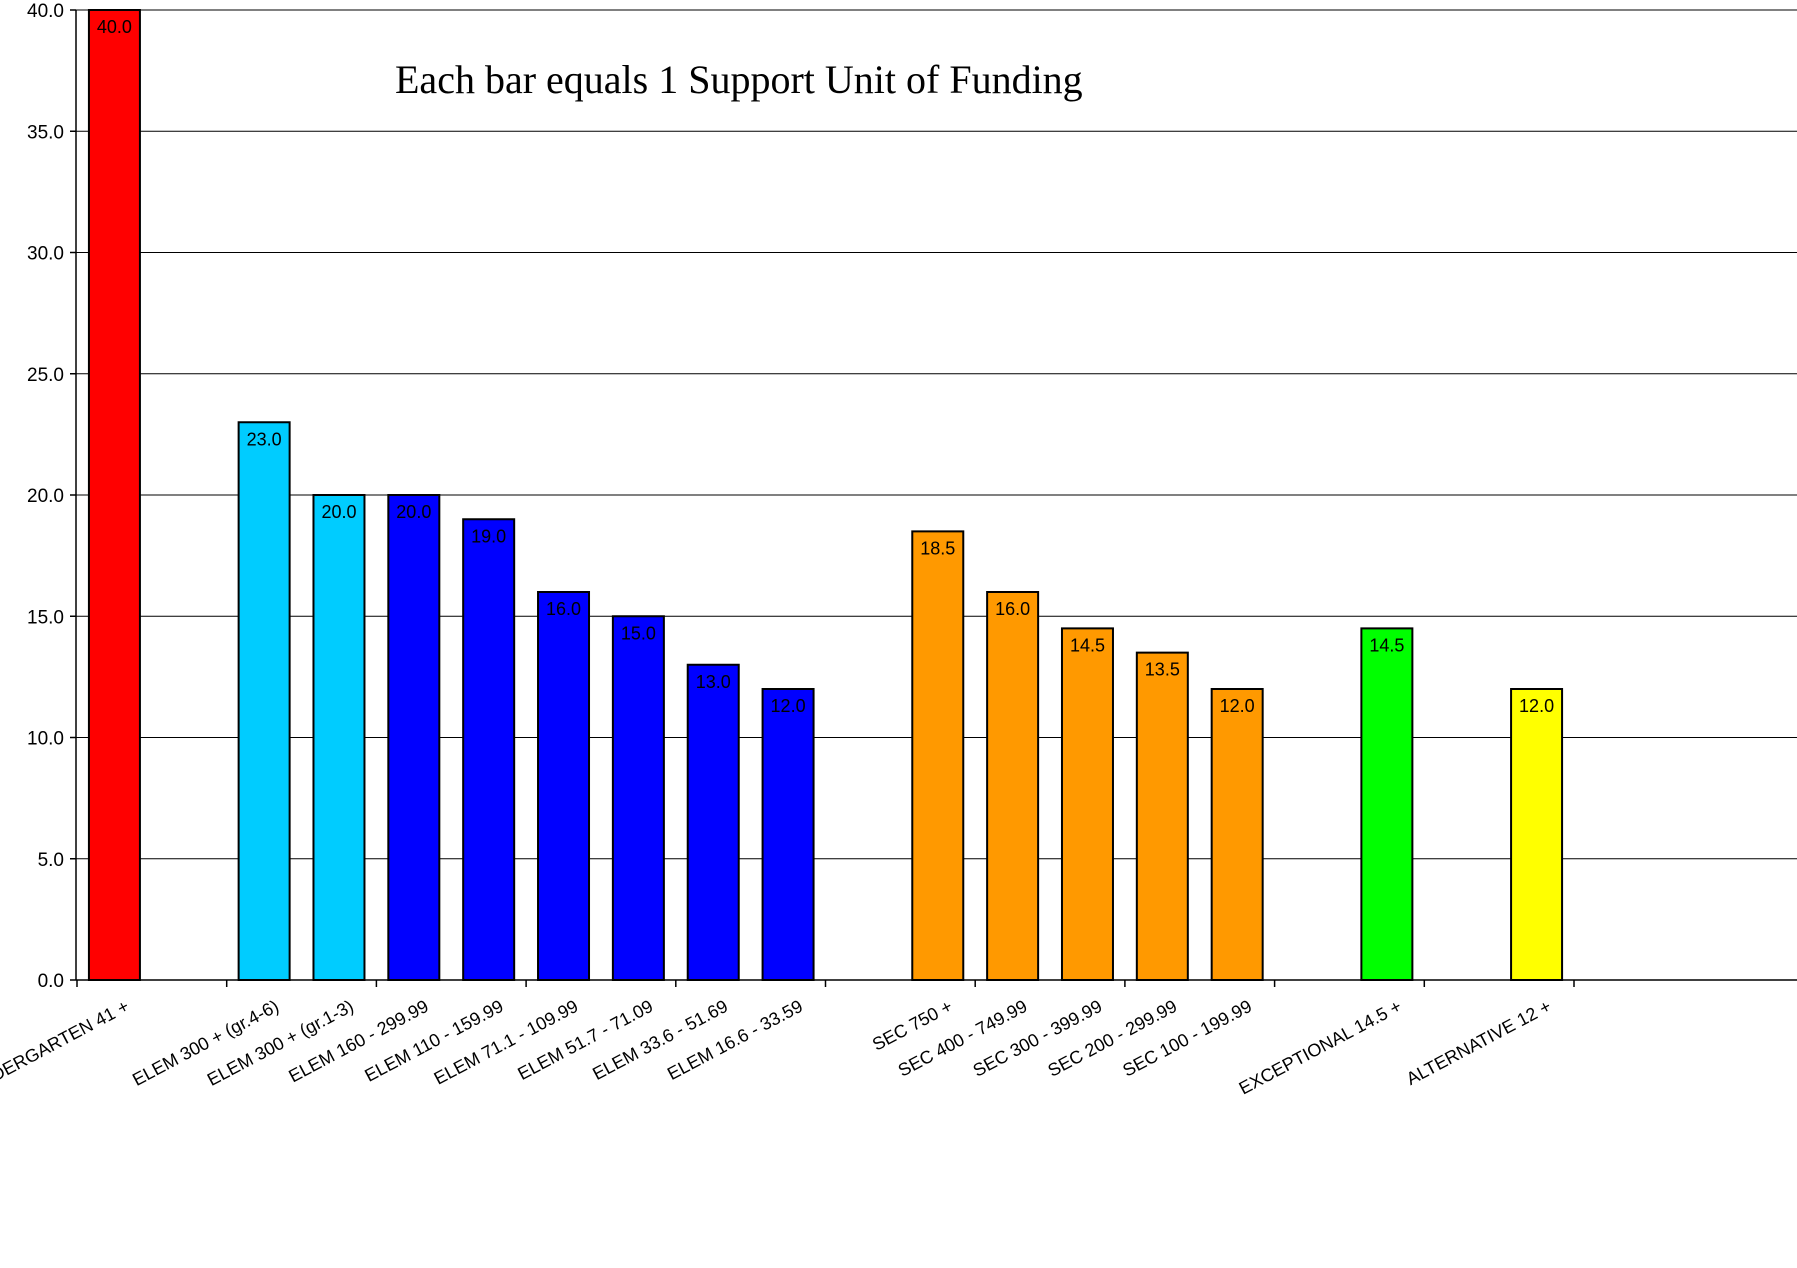 This screenshot has height=1268, width=1797. What do you see at coordinates (638, 633) in the screenshot?
I see `data-label: 15.0` at bounding box center [638, 633].